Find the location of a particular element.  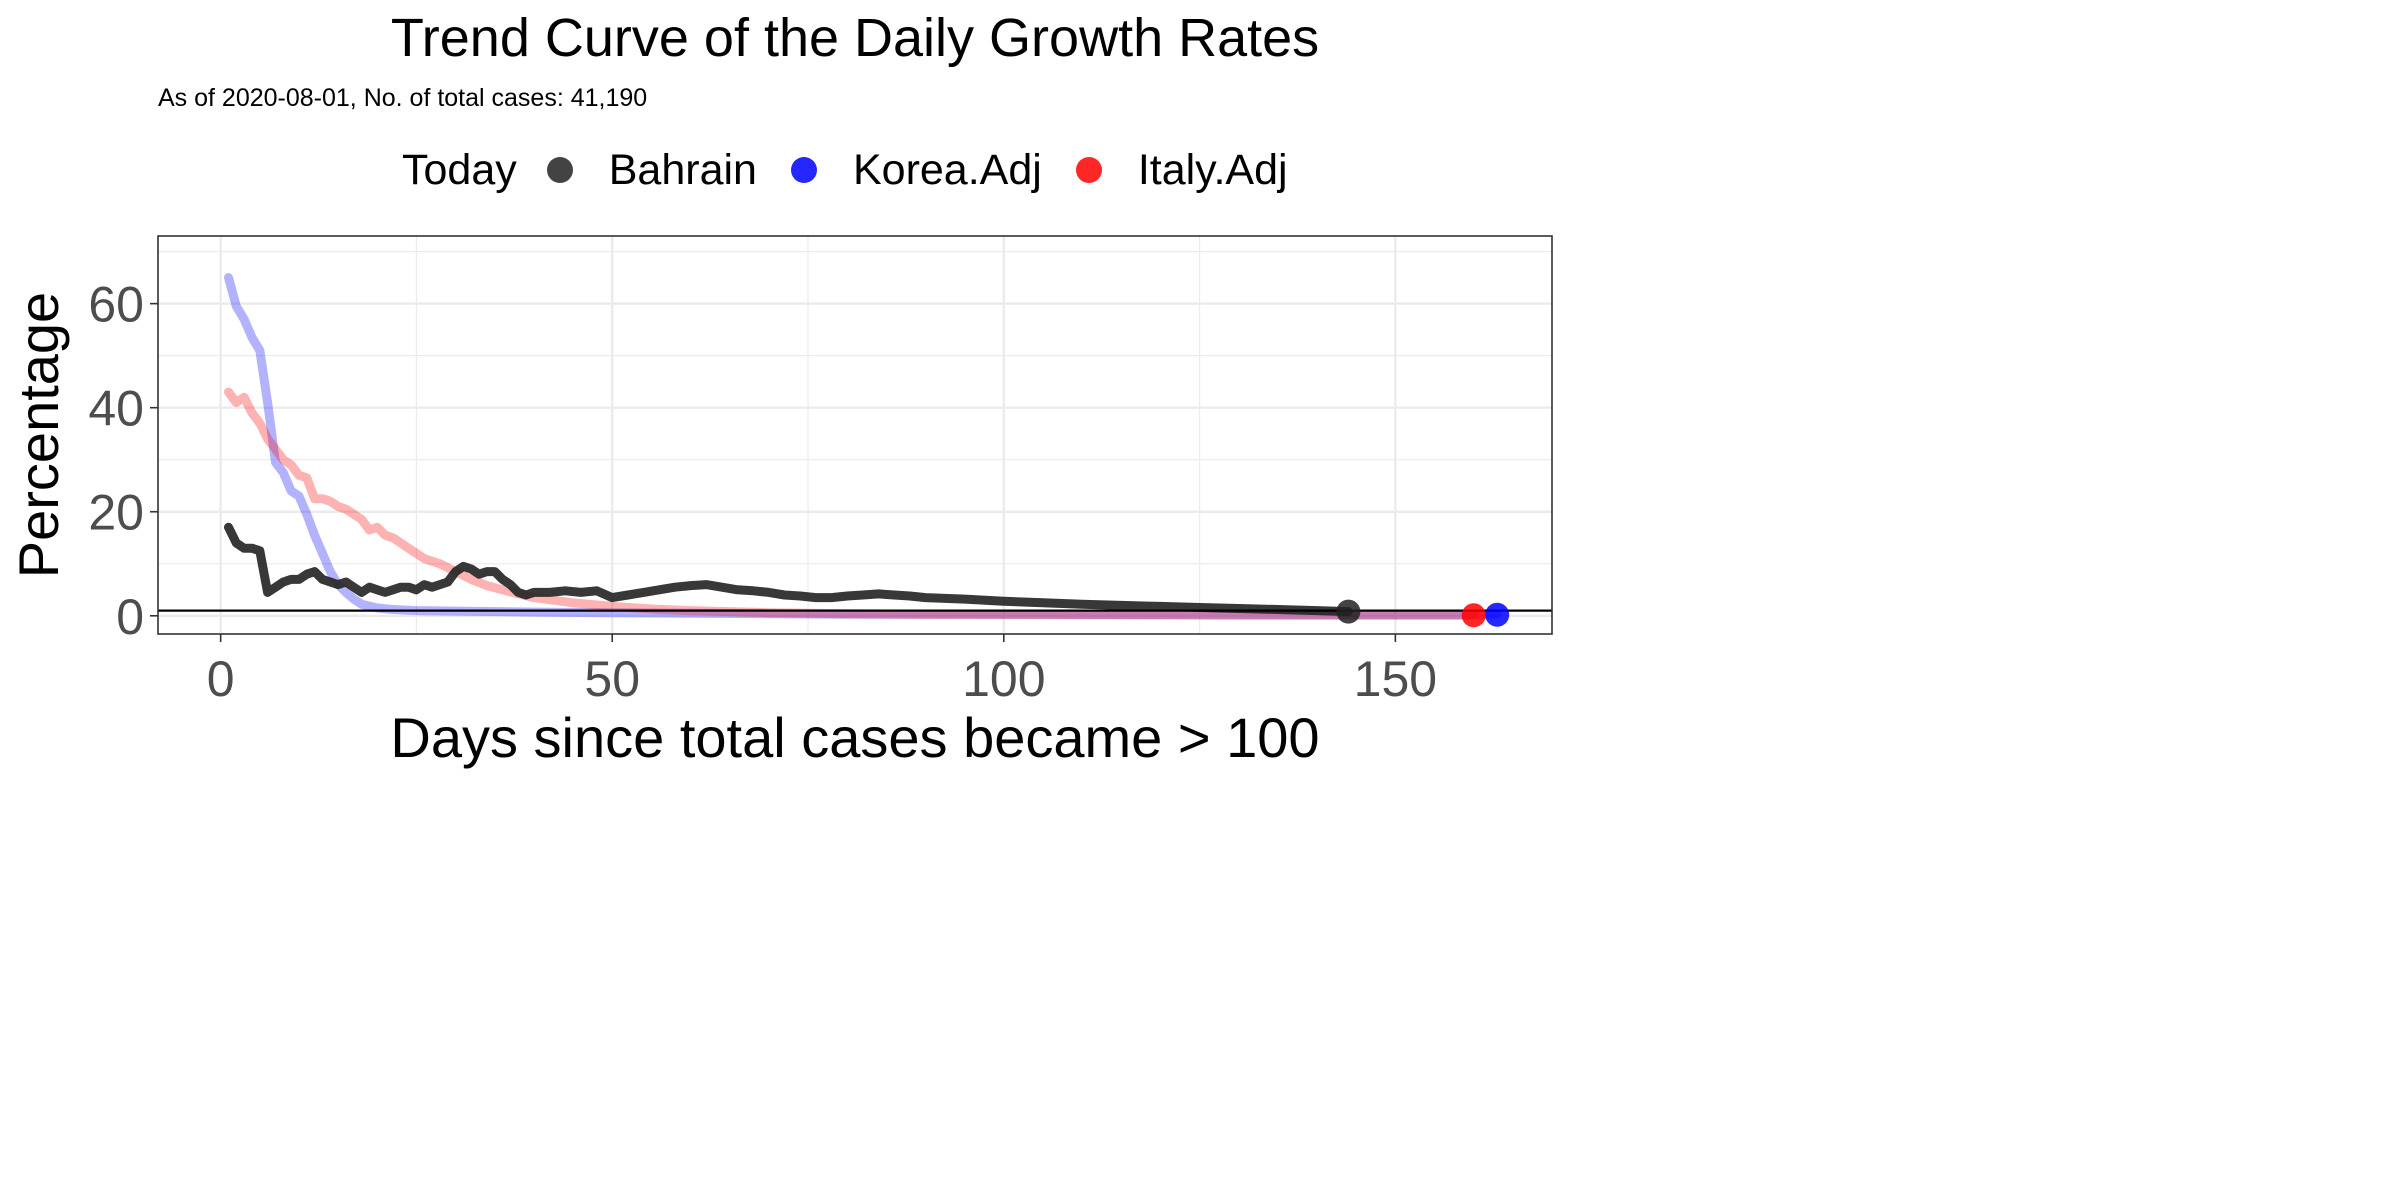

legend-item-italy: Italy.Adj is located at coordinates (1181, 170).